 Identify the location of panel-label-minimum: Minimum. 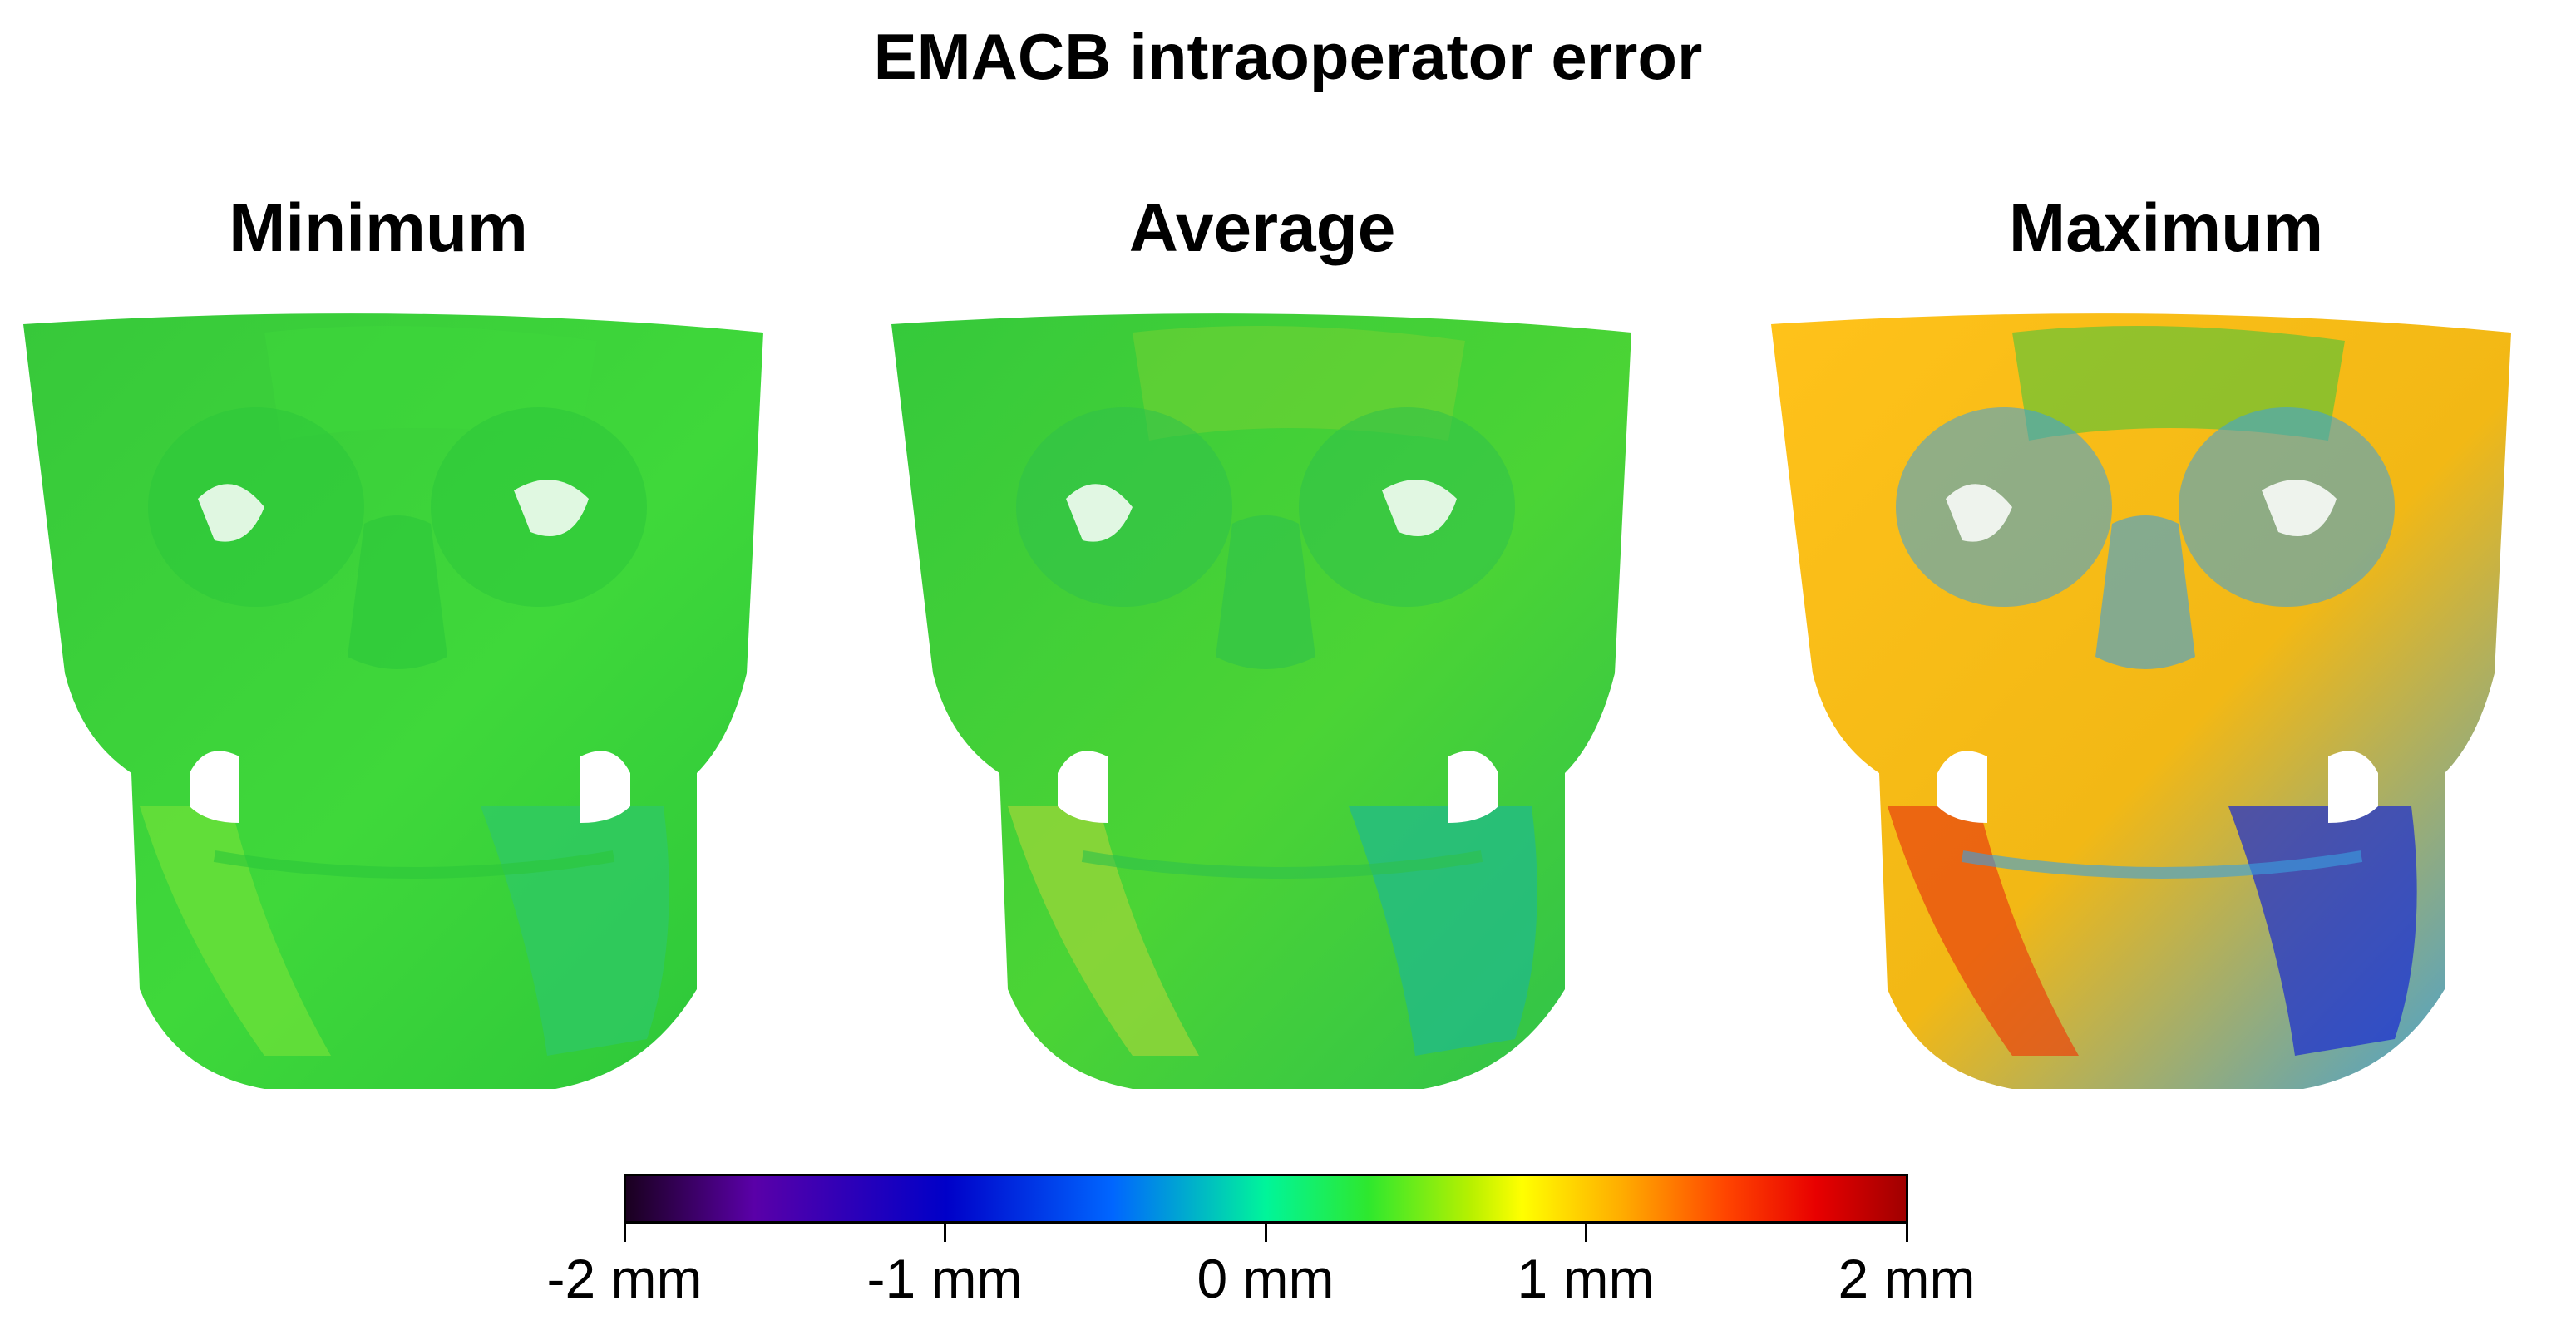
(378, 228).